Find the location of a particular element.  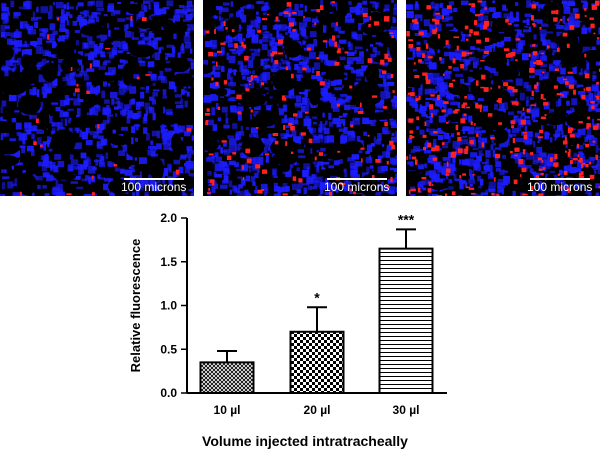

y-tick-label: 0.0 is located at coordinates (168, 393).